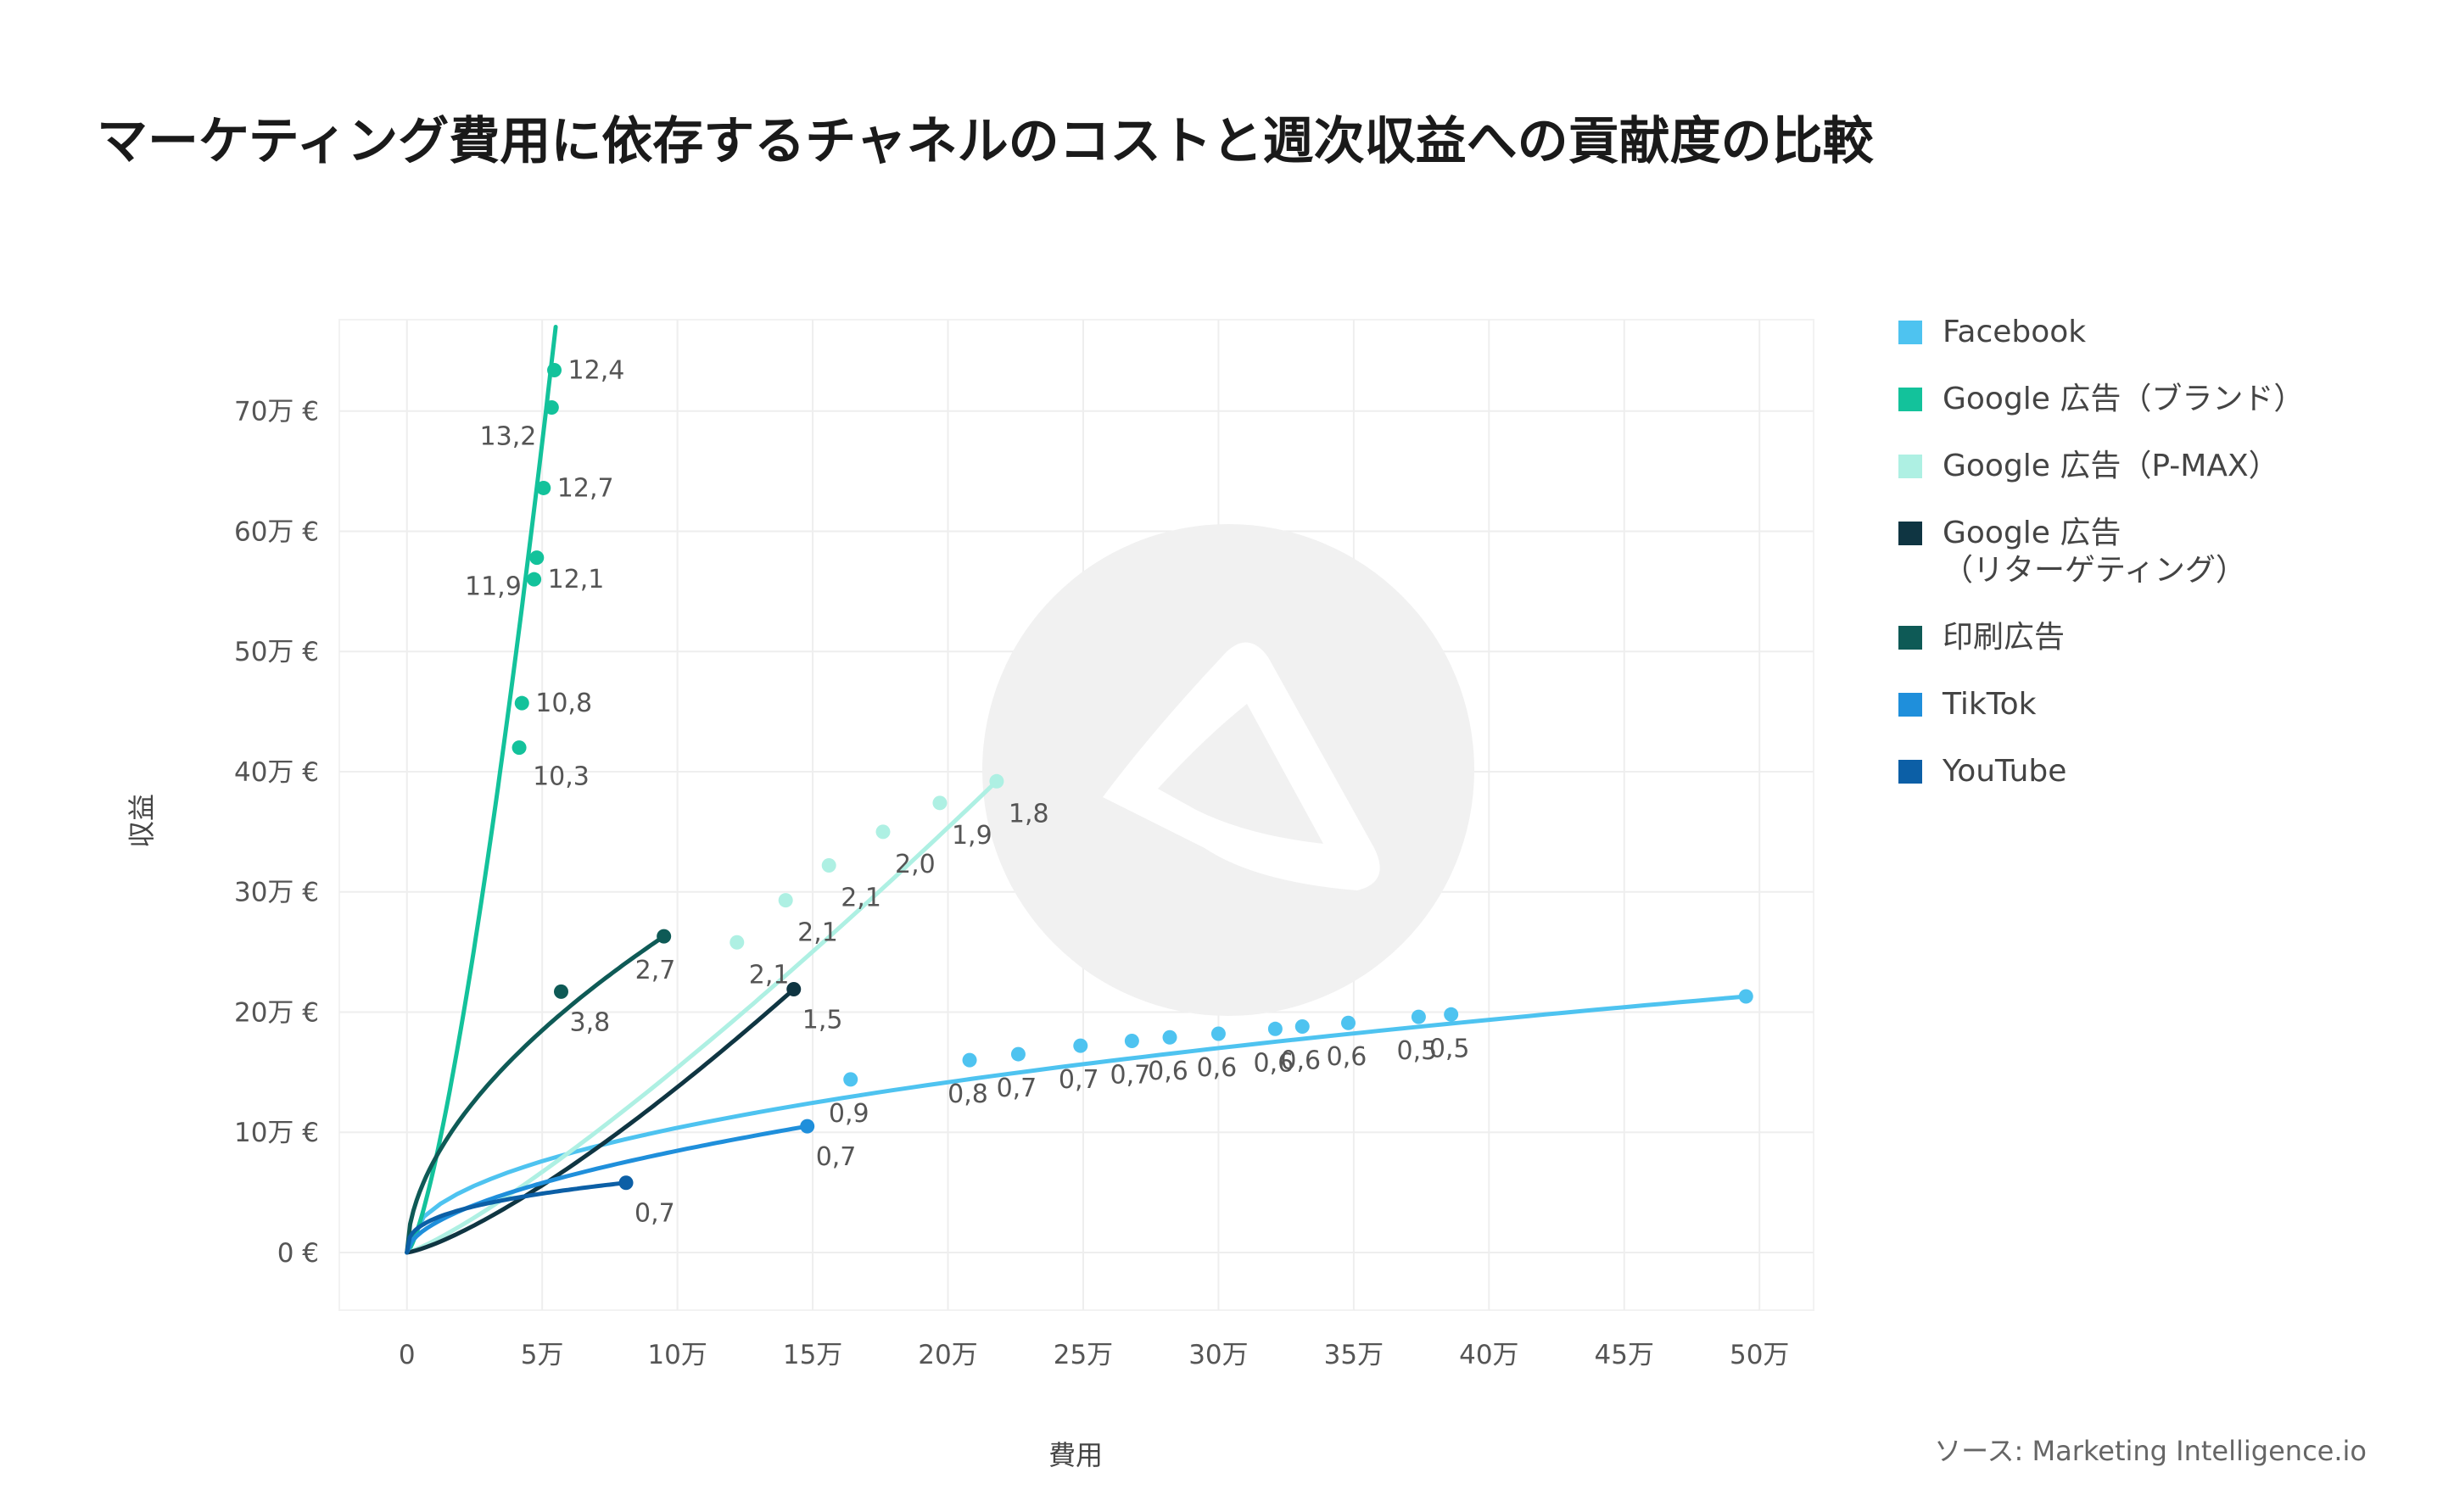 The width and height of the screenshot is (2443, 1512). What do you see at coordinates (1076, 1455) in the screenshot?
I see `x-axis-title: 費用` at bounding box center [1076, 1455].